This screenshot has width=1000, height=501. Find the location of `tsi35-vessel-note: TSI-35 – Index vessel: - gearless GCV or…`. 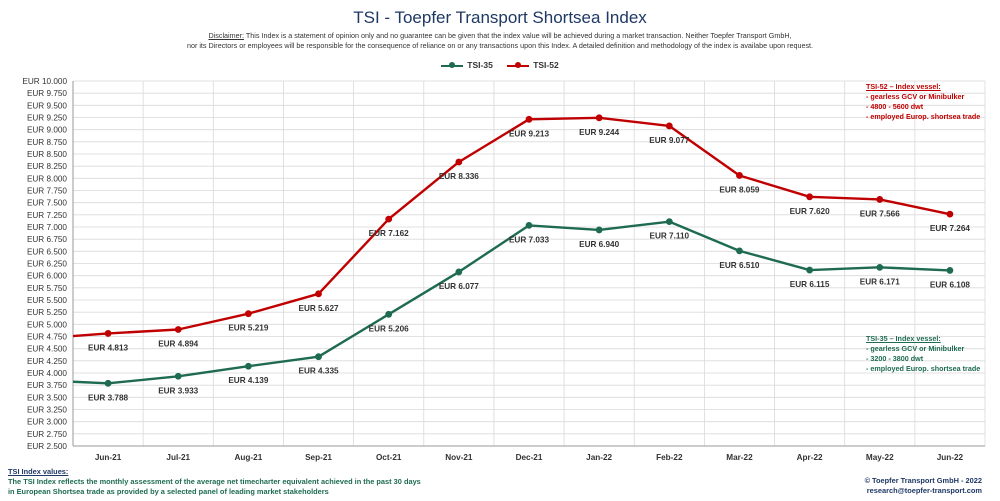

tsi35-vessel-note: TSI-35 – Index vessel: - gearless GCV or… is located at coordinates (923, 354).